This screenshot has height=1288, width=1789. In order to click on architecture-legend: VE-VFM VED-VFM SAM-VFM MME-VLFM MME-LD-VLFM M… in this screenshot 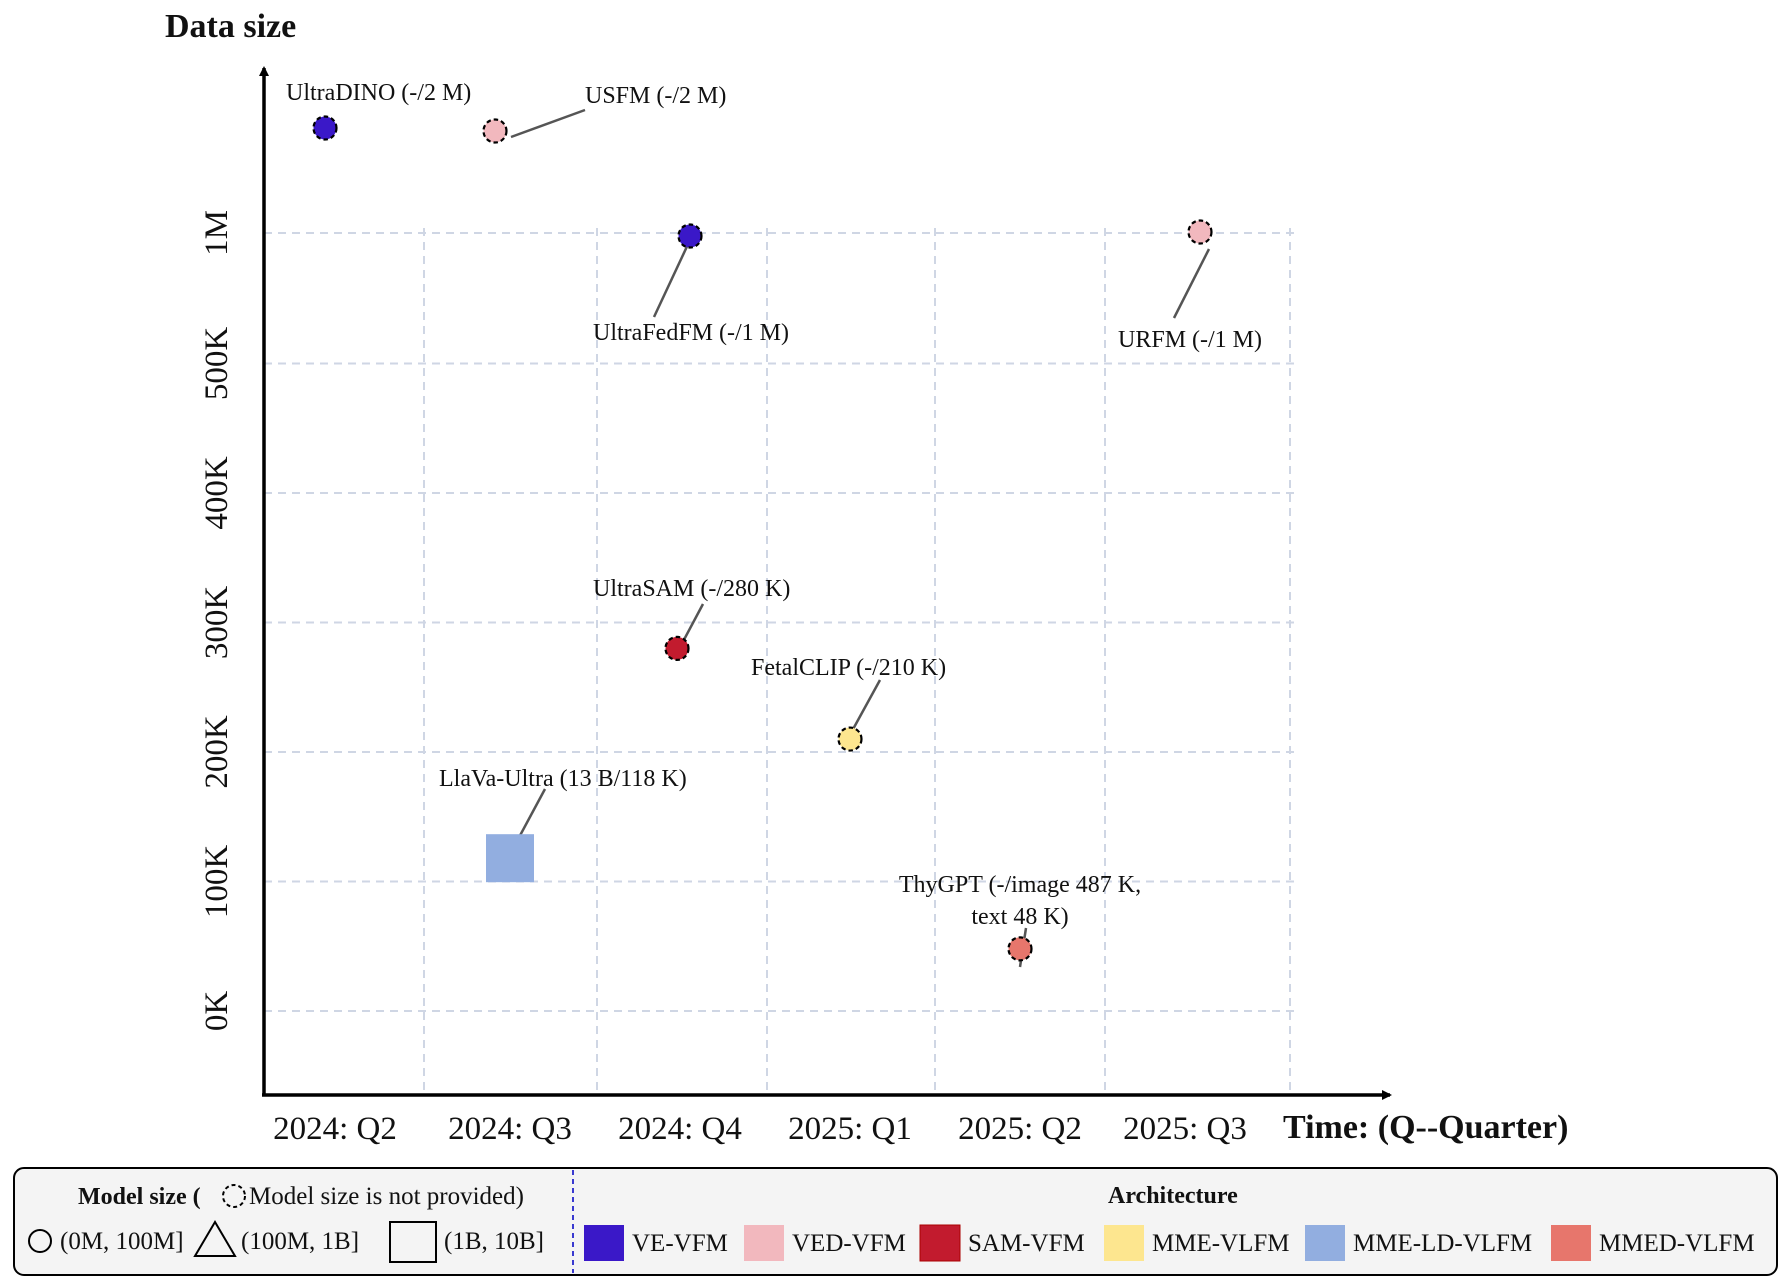, I will do `click(1169, 1243)`.